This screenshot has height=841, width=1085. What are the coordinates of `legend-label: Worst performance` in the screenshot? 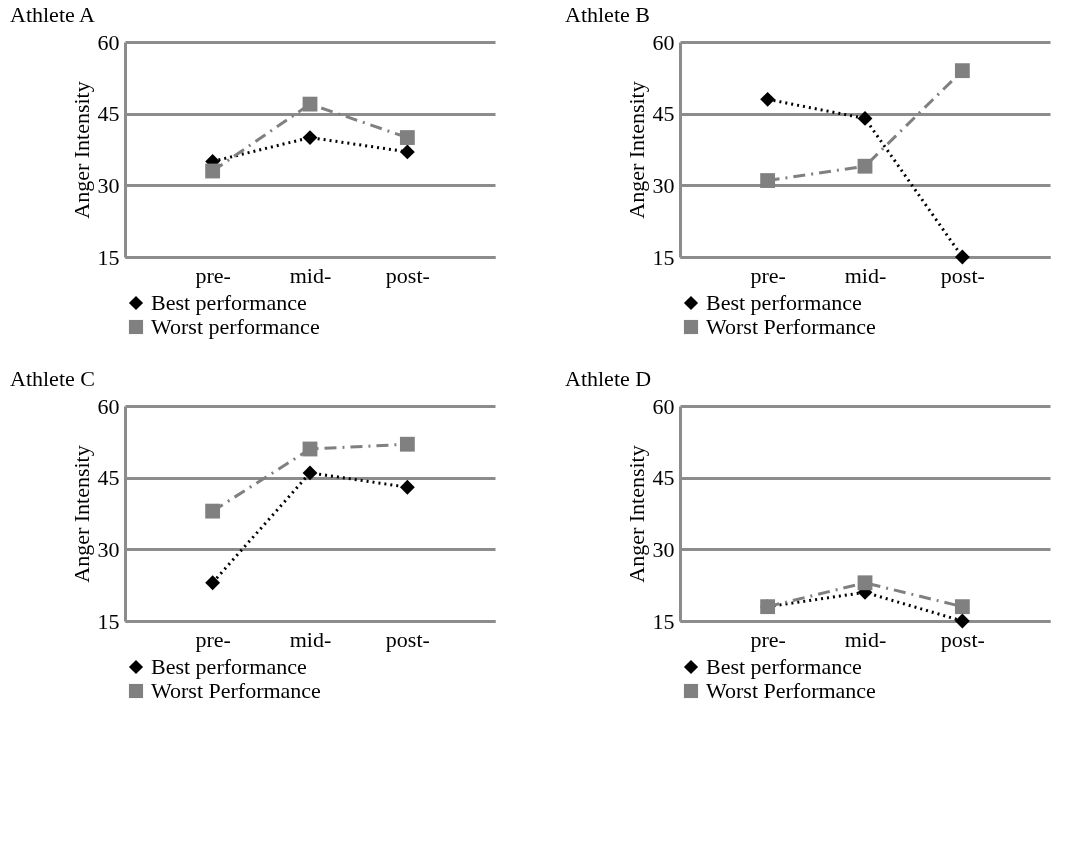 It's located at (235, 326).